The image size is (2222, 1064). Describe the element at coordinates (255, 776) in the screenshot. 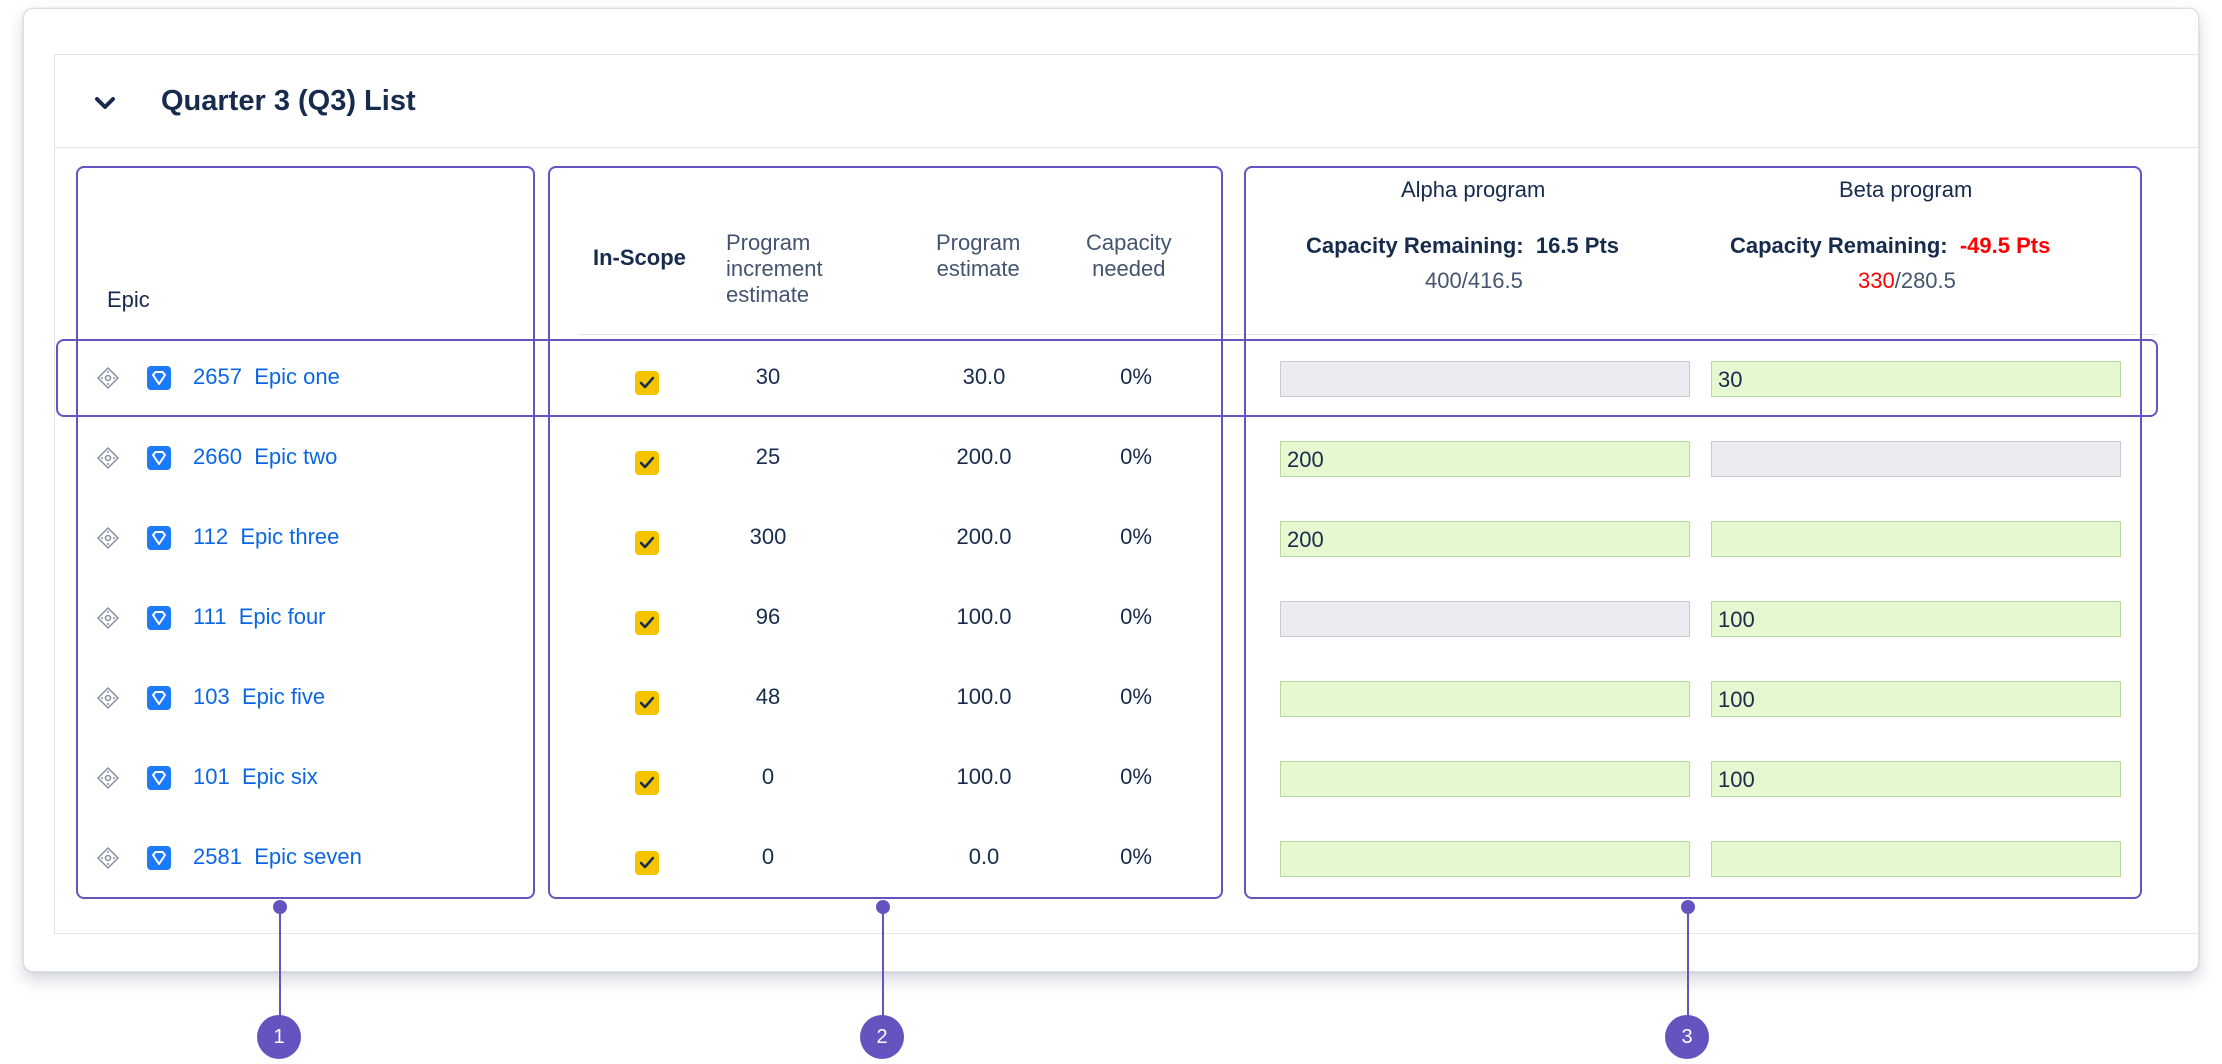

I see `epic-link: 101 Epic six` at that location.